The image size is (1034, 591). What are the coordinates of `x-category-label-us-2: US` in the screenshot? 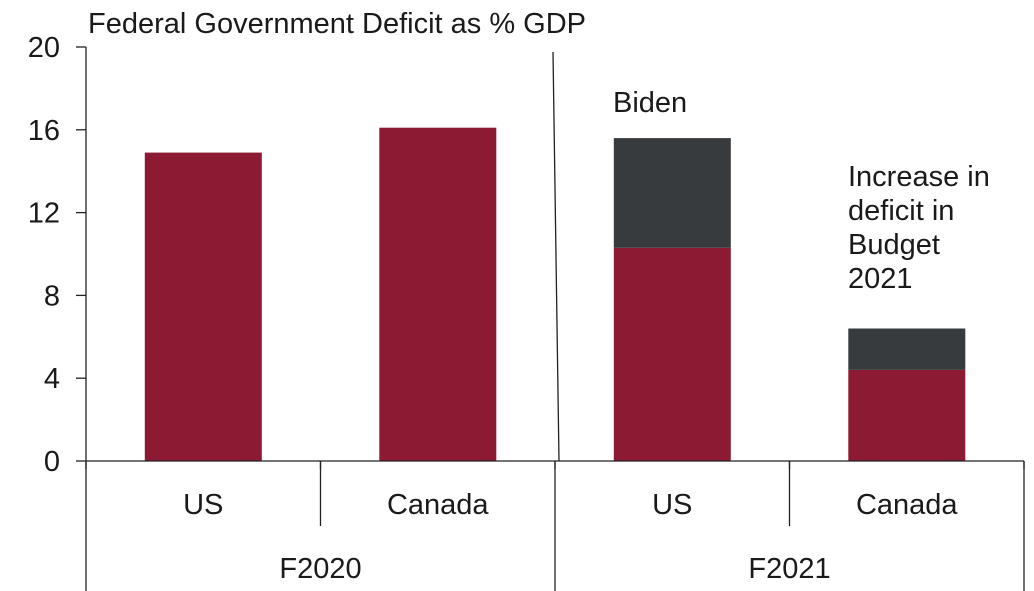 It's located at (672, 505).